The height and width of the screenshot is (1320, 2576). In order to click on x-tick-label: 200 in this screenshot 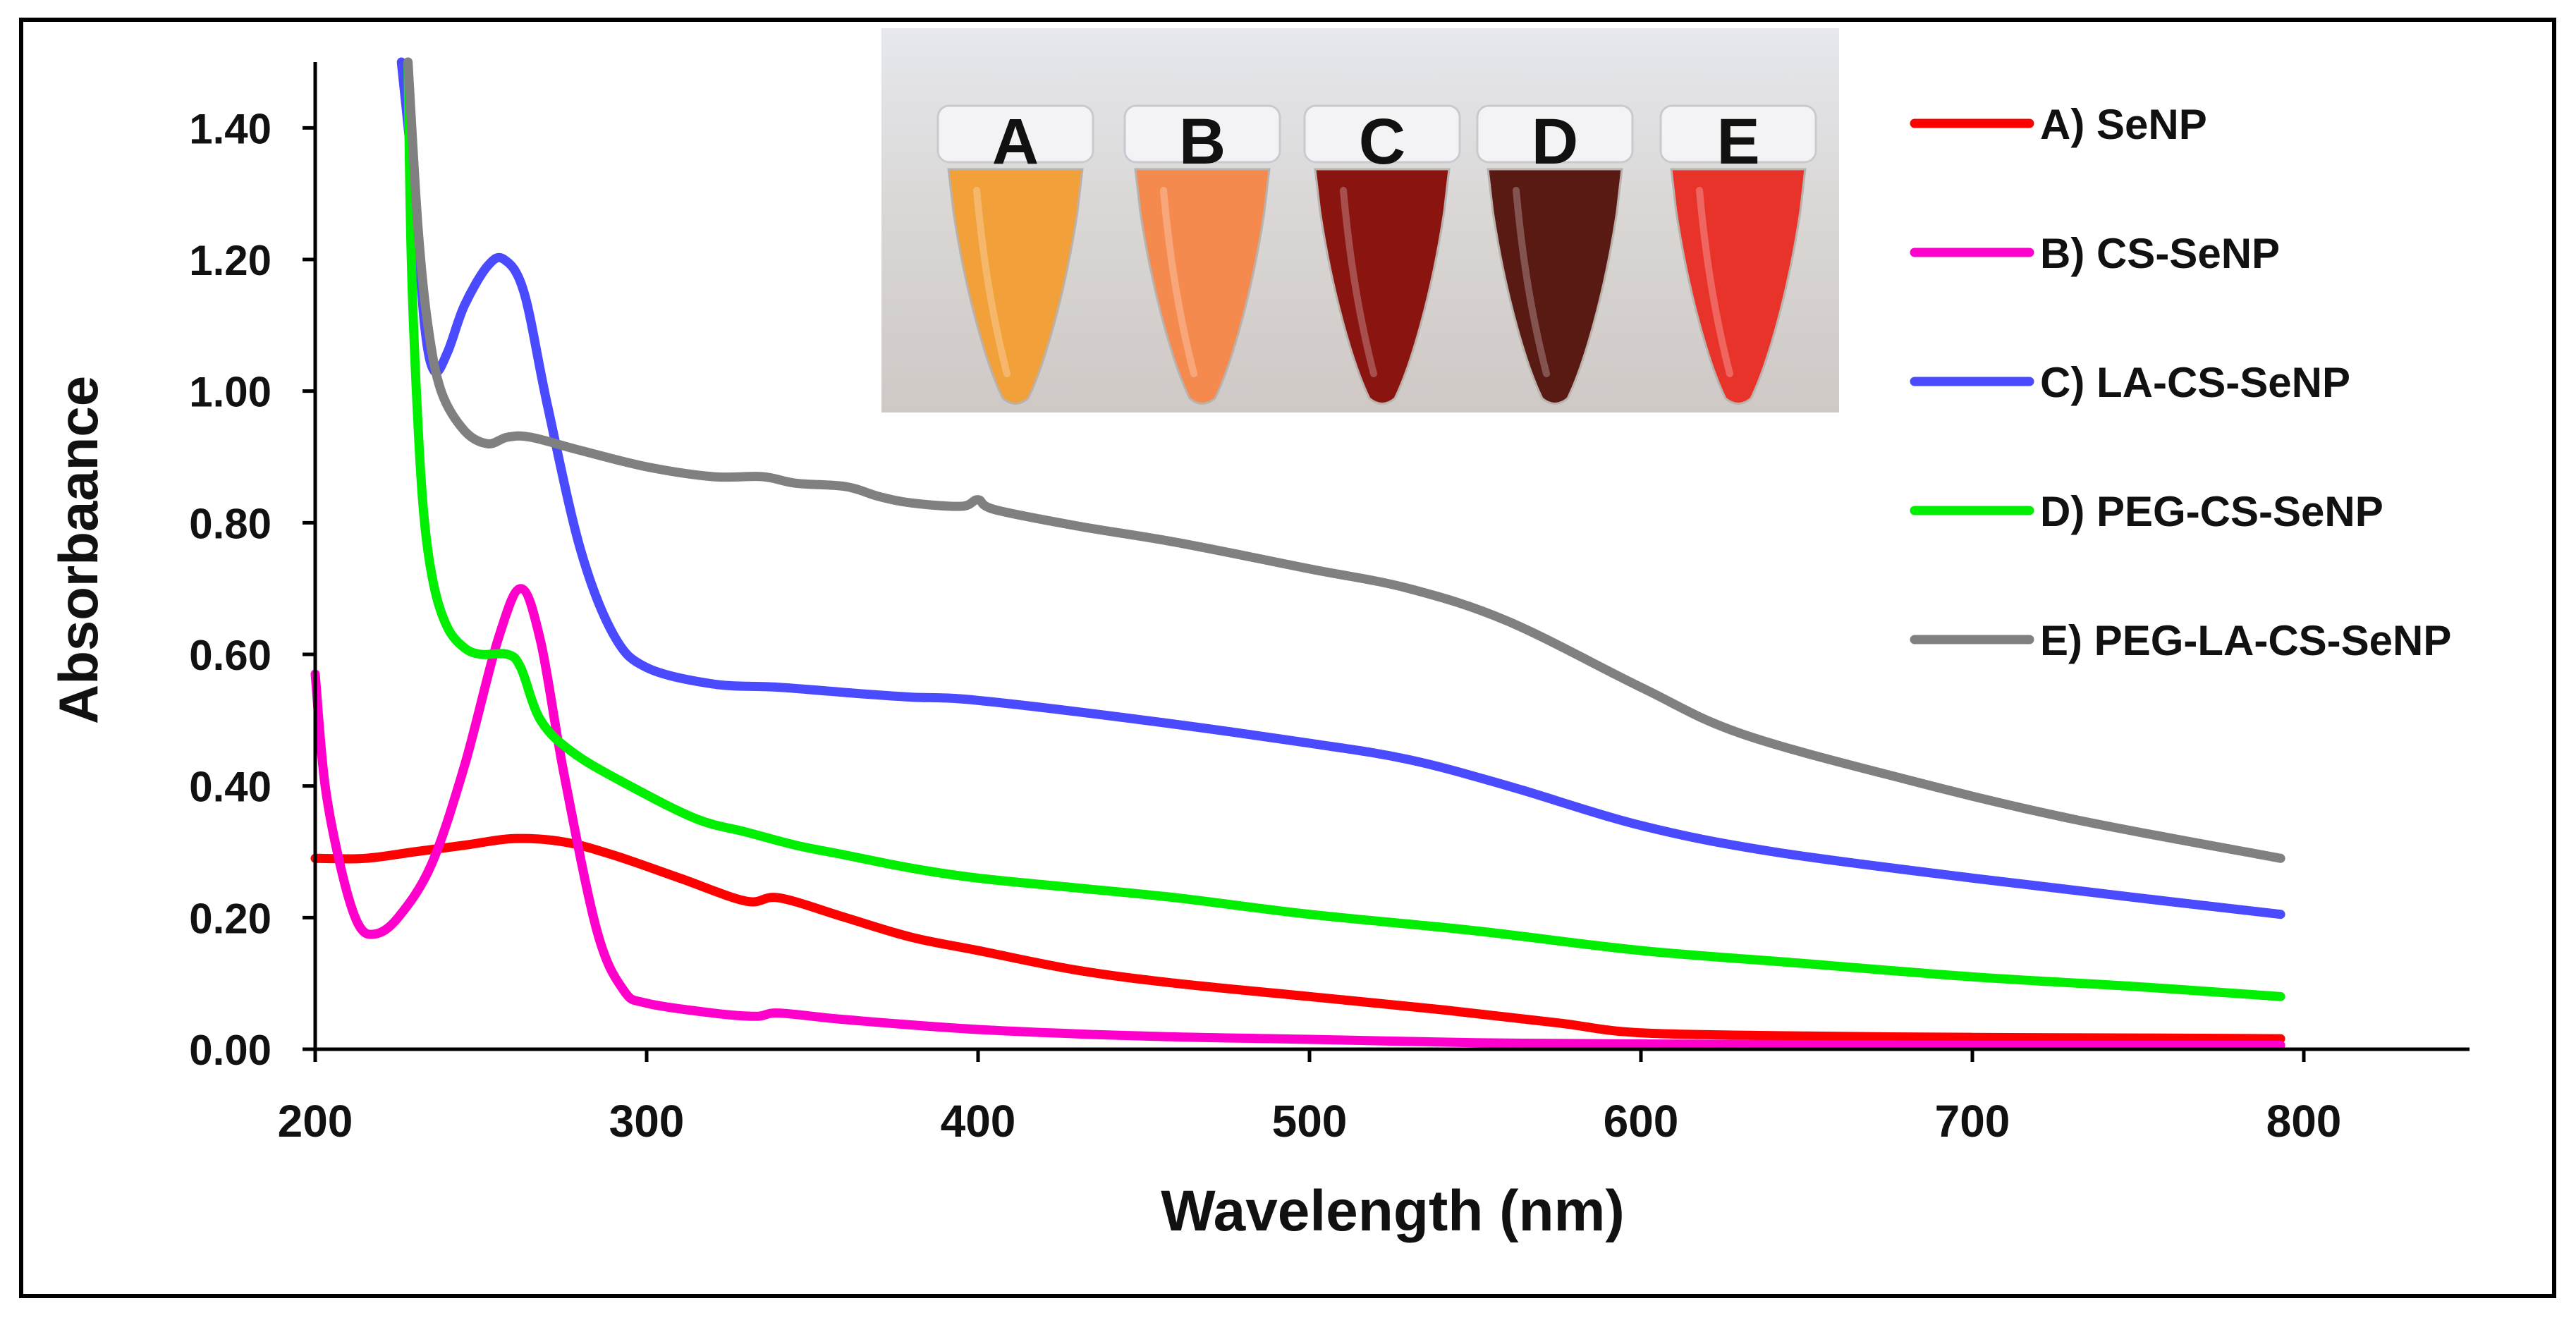, I will do `click(316, 1121)`.